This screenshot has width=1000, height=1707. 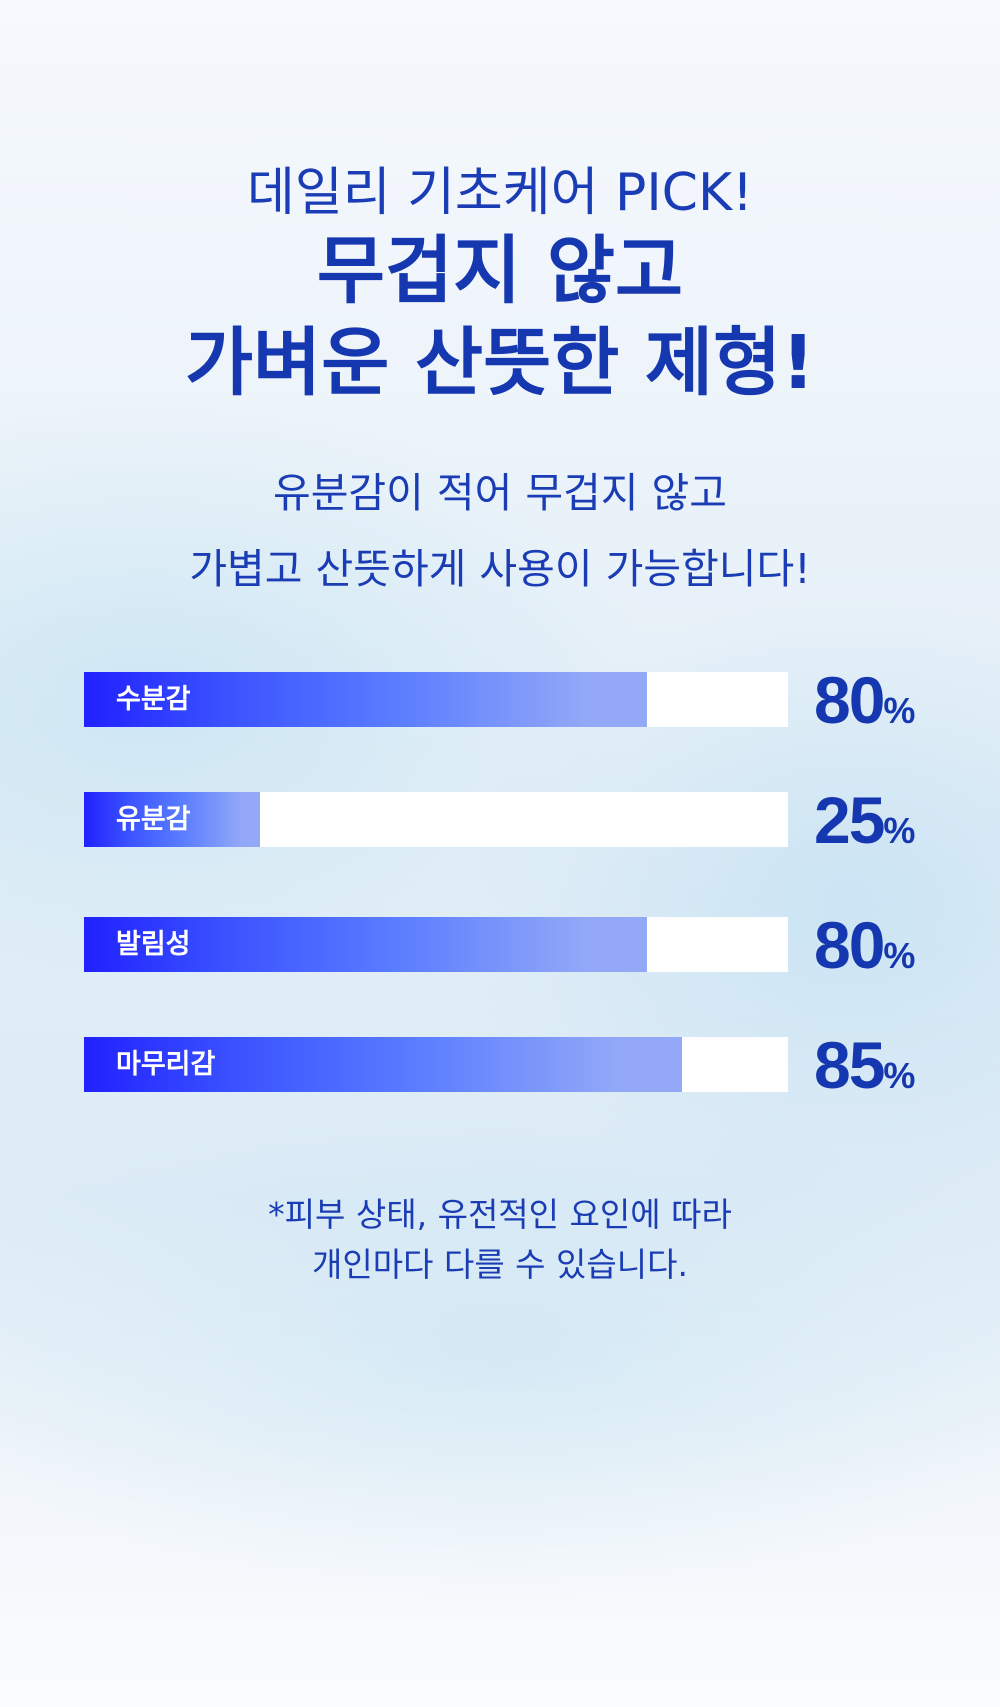 I want to click on bar-label: 유분감, so click(x=153, y=819).